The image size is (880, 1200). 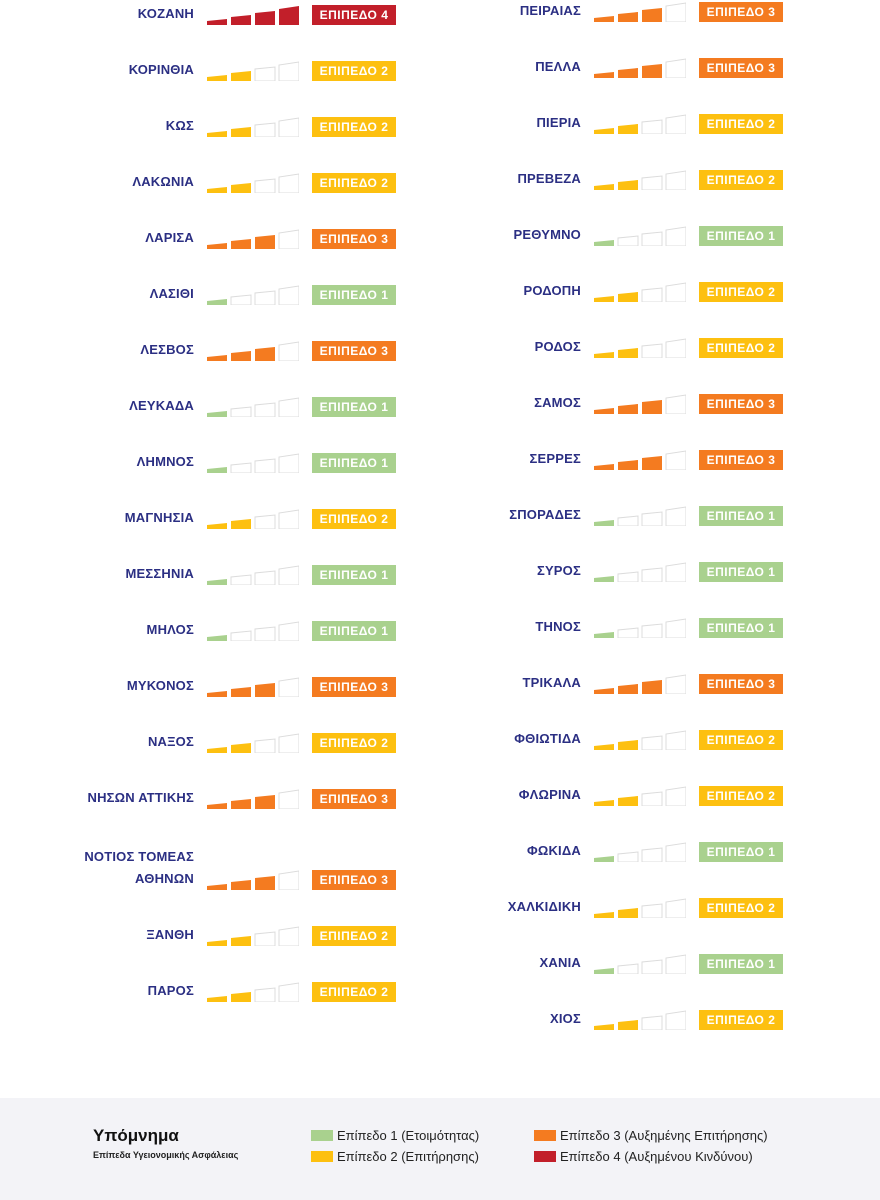 What do you see at coordinates (354, 15) in the screenshot?
I see `level-badge: ΕΠΙΠΕΔΟ 4` at bounding box center [354, 15].